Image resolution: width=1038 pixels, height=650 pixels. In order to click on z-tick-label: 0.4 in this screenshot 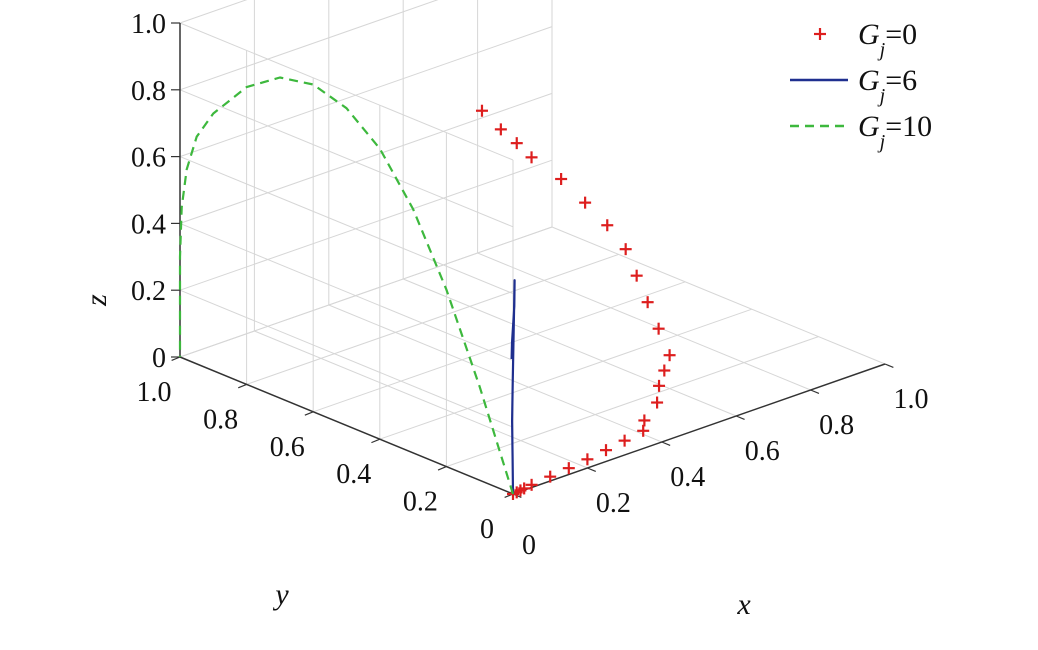, I will do `click(148, 224)`.